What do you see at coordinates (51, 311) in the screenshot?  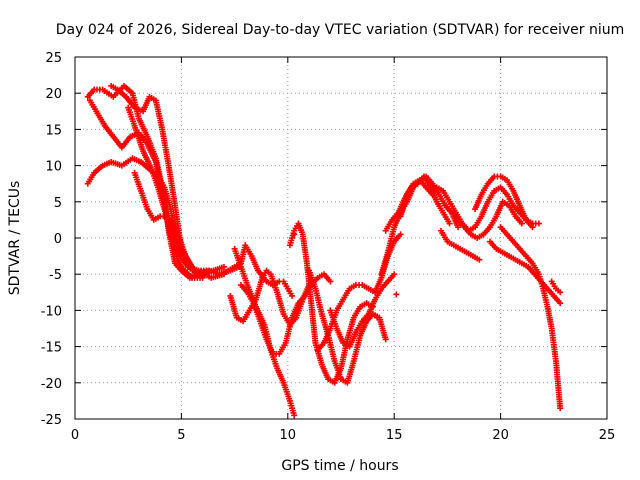 I see `y-tick-label: -10` at bounding box center [51, 311].